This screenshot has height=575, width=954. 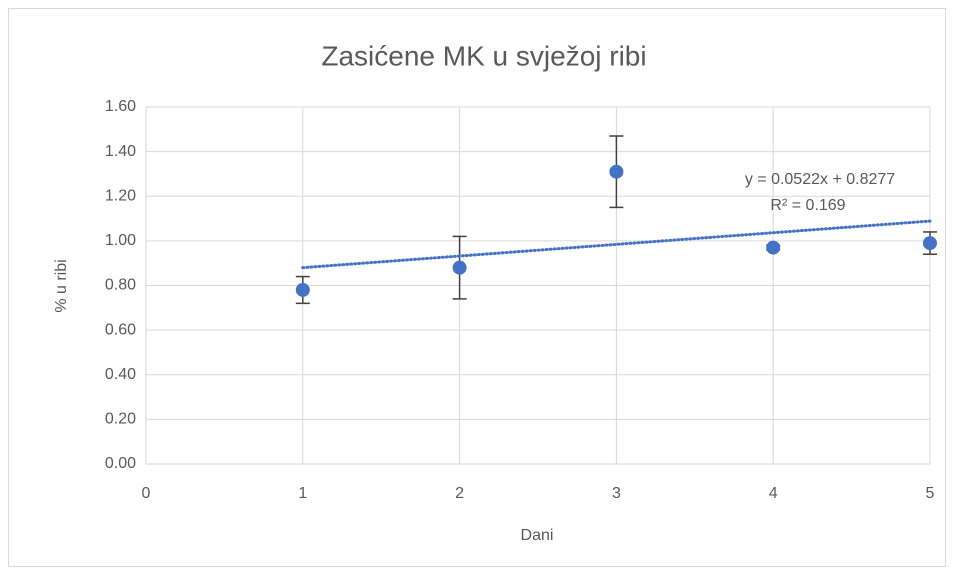 I want to click on trendline-equation: y = 0.0522x + 0.8277, so click(x=820, y=179).